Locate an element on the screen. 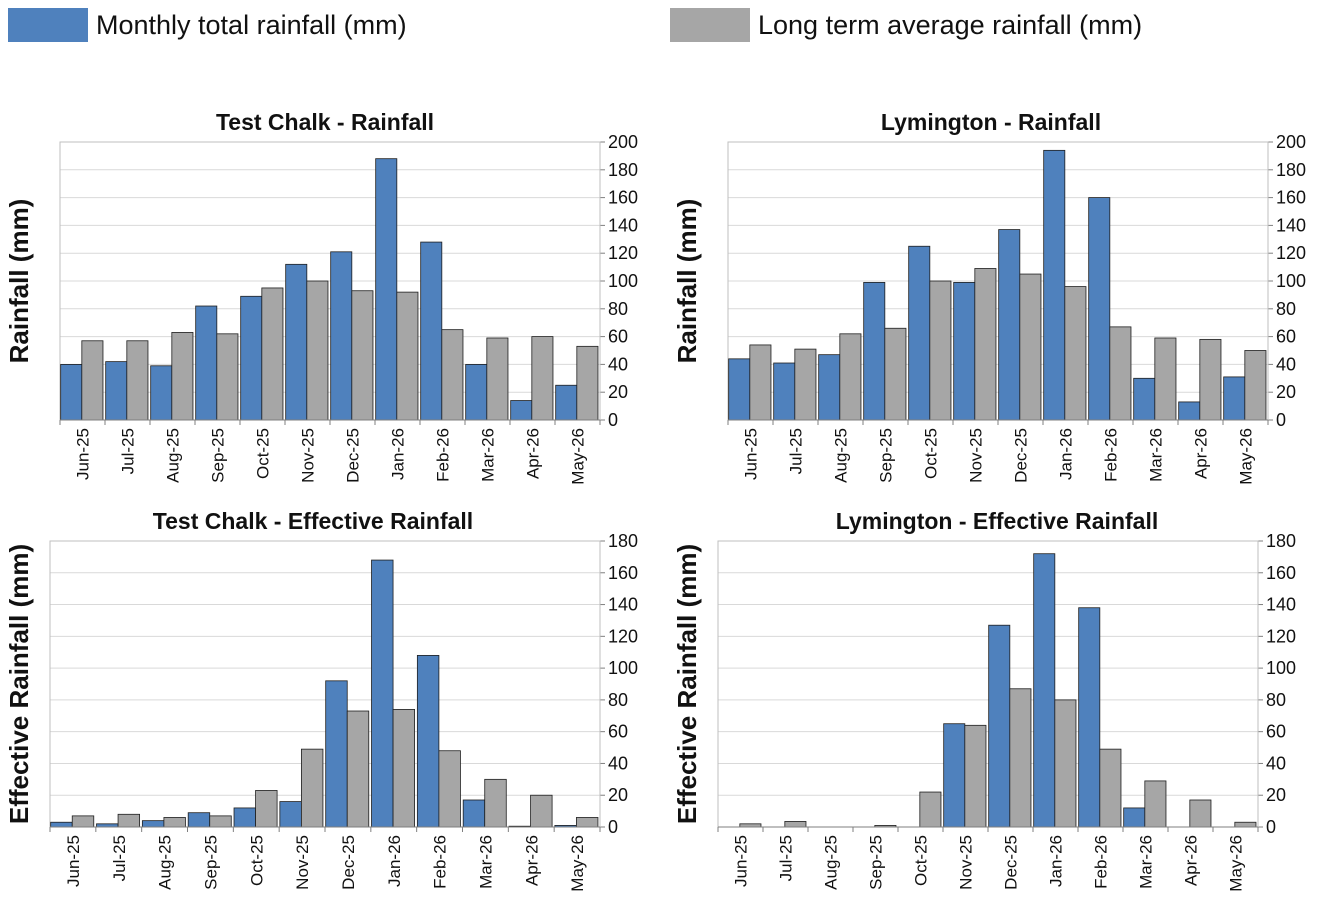 The width and height of the screenshot is (1323, 905). legend-swatch-monthly is located at coordinates (48, 25).